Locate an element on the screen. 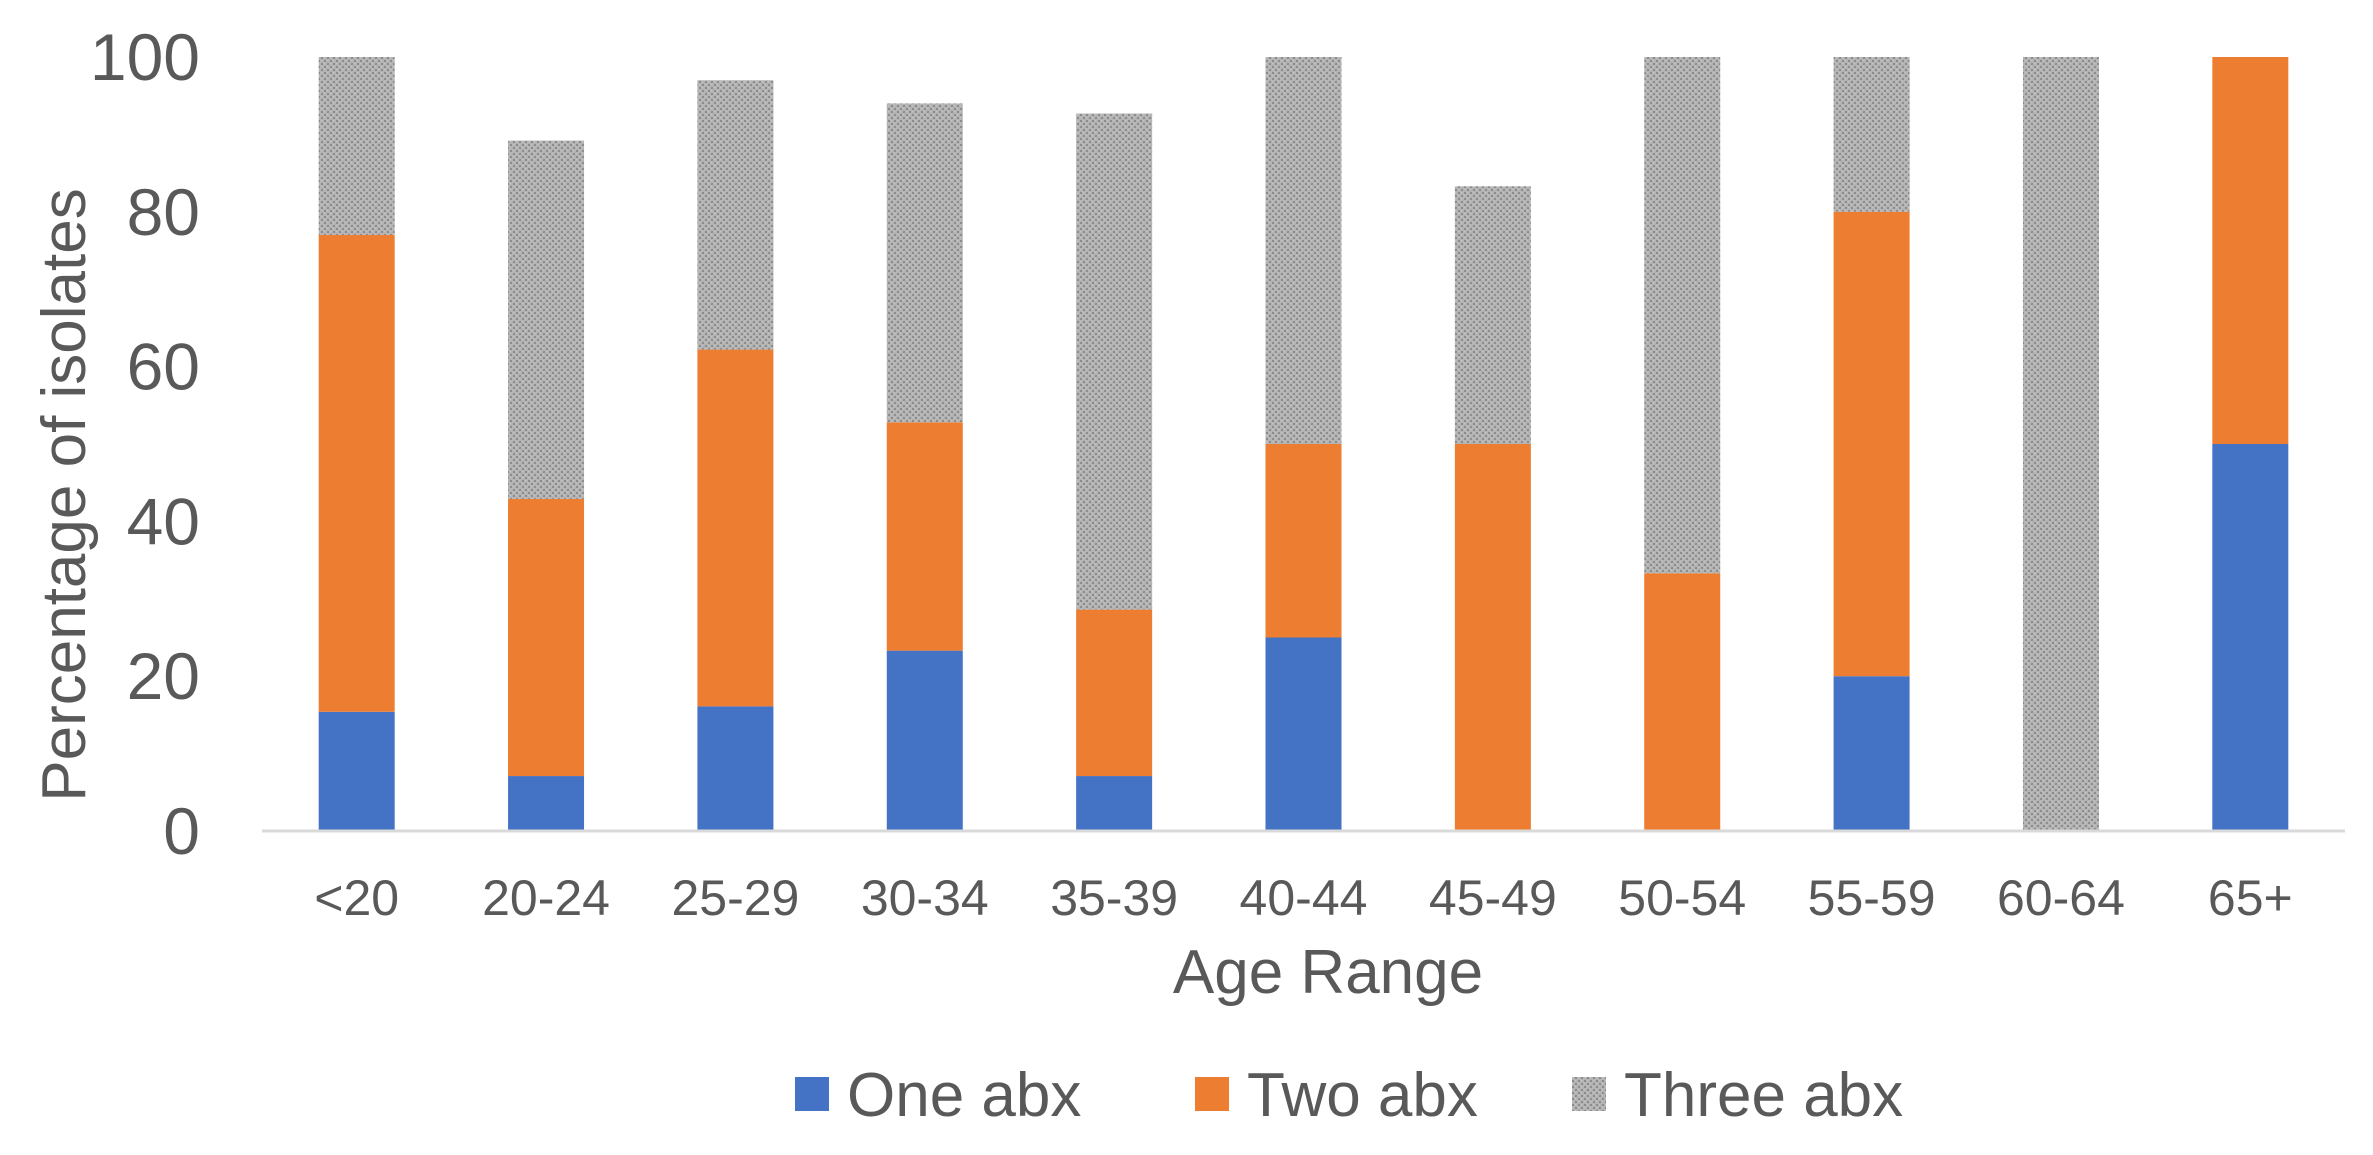  y-tick-label: 40 is located at coordinates (163, 521).